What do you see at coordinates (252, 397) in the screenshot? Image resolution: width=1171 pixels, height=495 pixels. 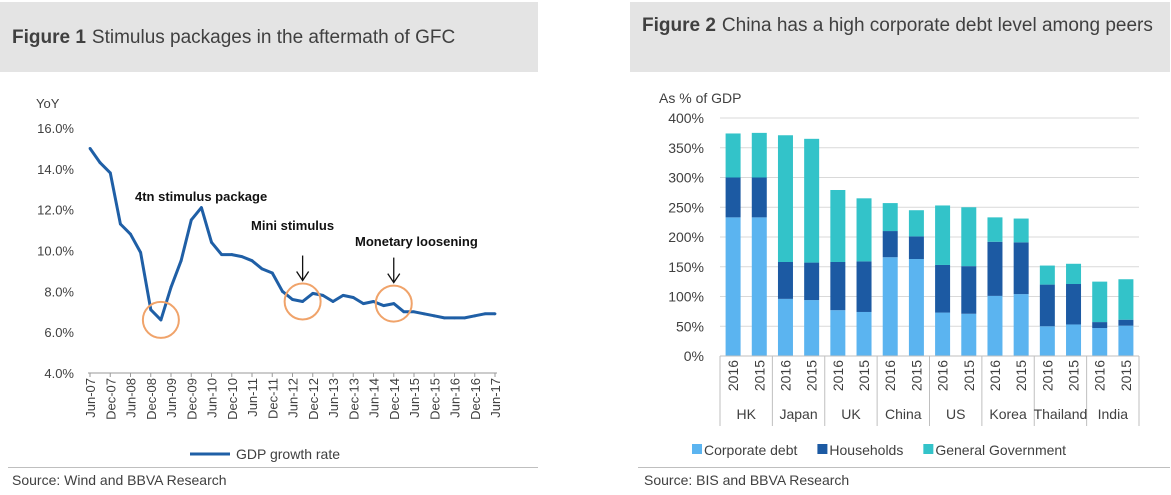 I see `x-tick-label: Jun-11` at bounding box center [252, 397].